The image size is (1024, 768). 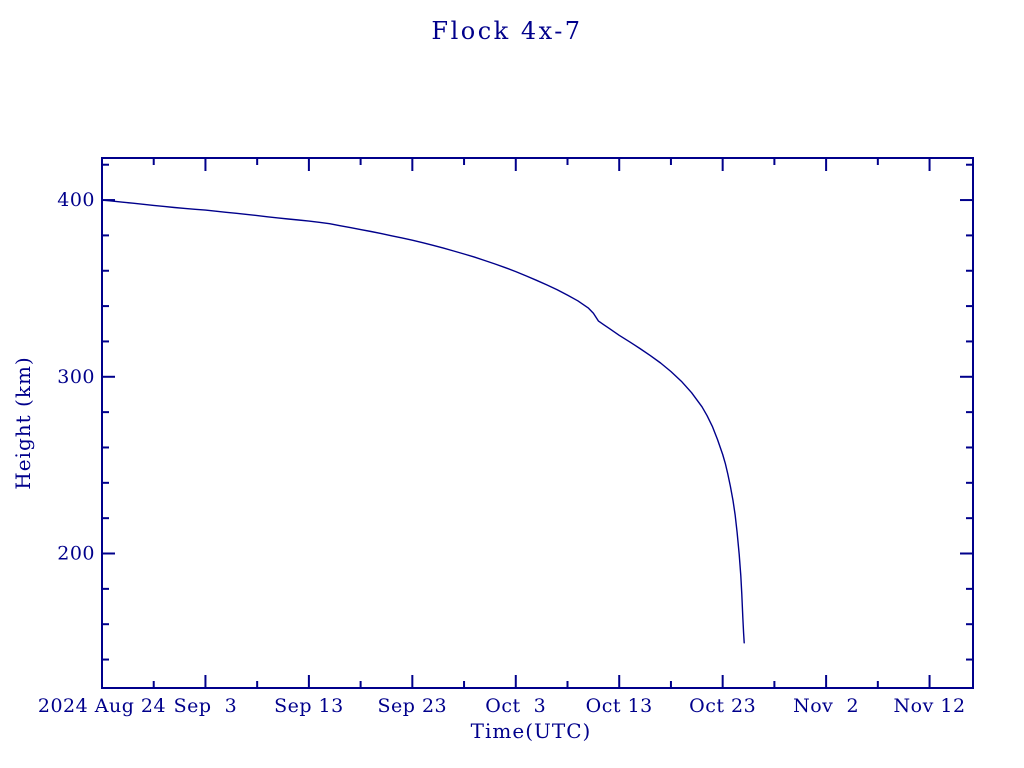 I want to click on x-tick-label: Sep 3, so click(x=206, y=706).